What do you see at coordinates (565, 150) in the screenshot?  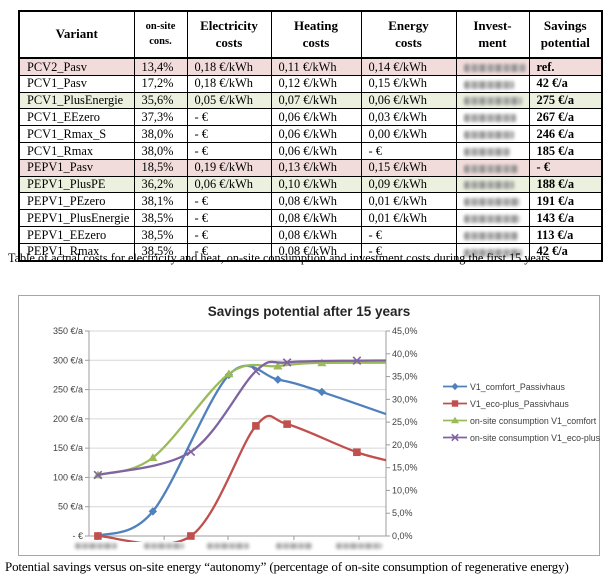 I see `cell-savings: 185 €/a` at bounding box center [565, 150].